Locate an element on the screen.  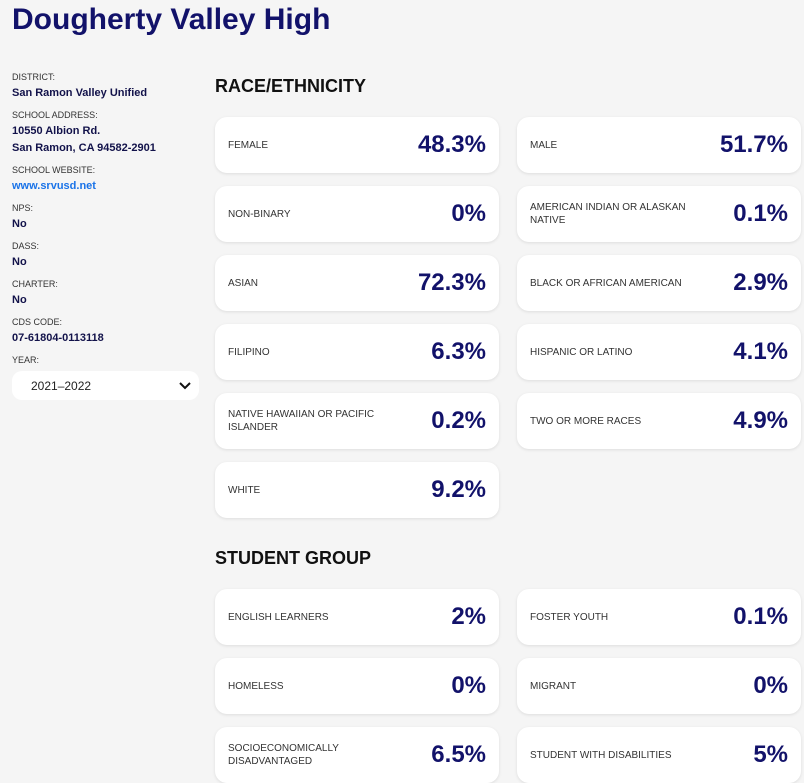
page-title: Dougherty Valley High is located at coordinates (171, 19).